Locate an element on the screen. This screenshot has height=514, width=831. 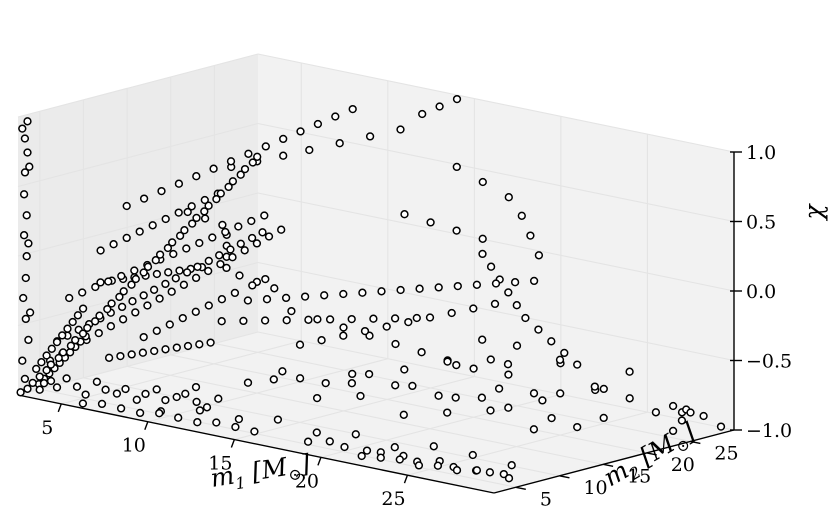
y-tick-mark is located at coordinates (564, 477).